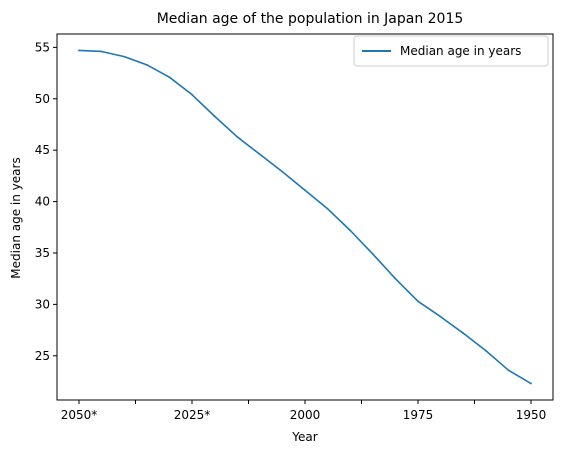 This screenshot has height=455, width=562. Describe the element at coordinates (305, 415) in the screenshot. I see `x-tick-label: 2000` at that location.